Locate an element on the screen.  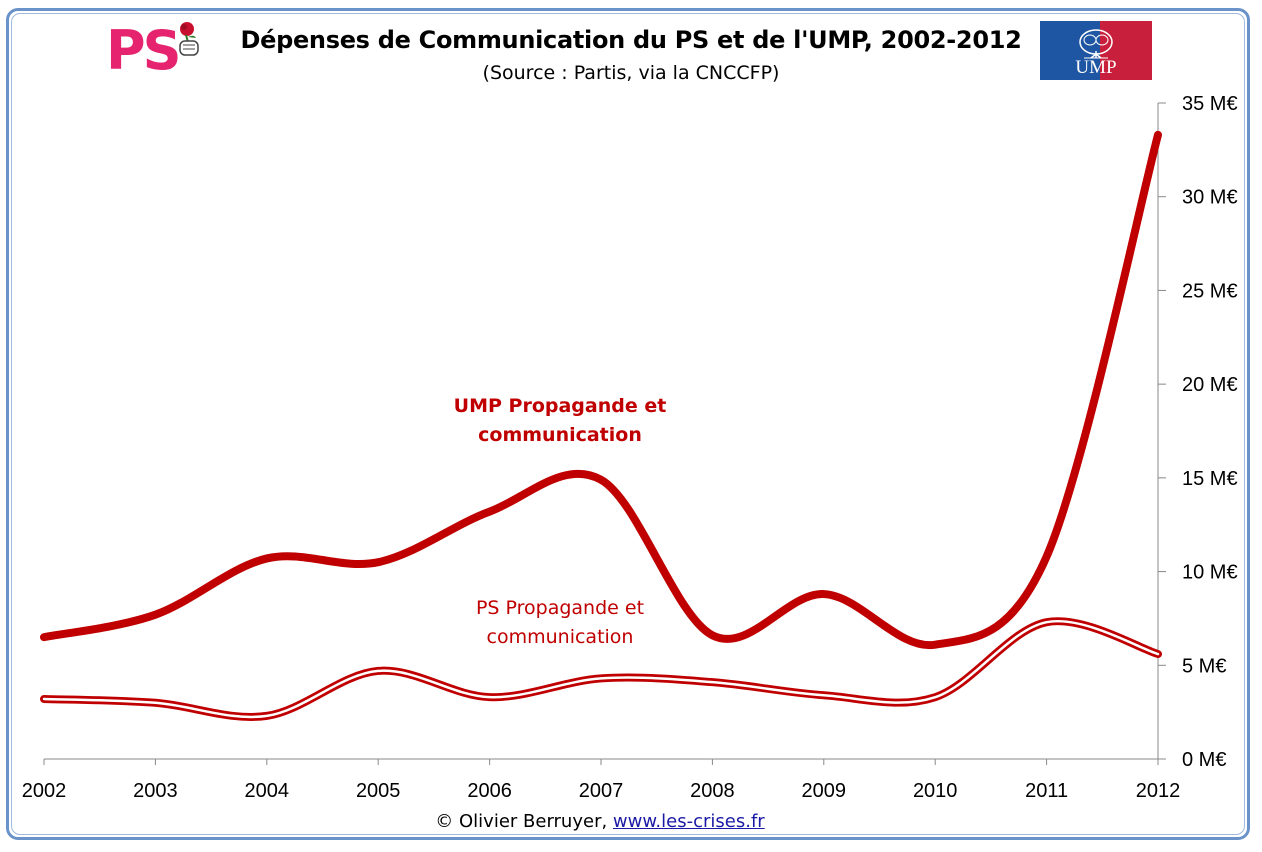
x-tick-label: 2007 is located at coordinates (601, 791).